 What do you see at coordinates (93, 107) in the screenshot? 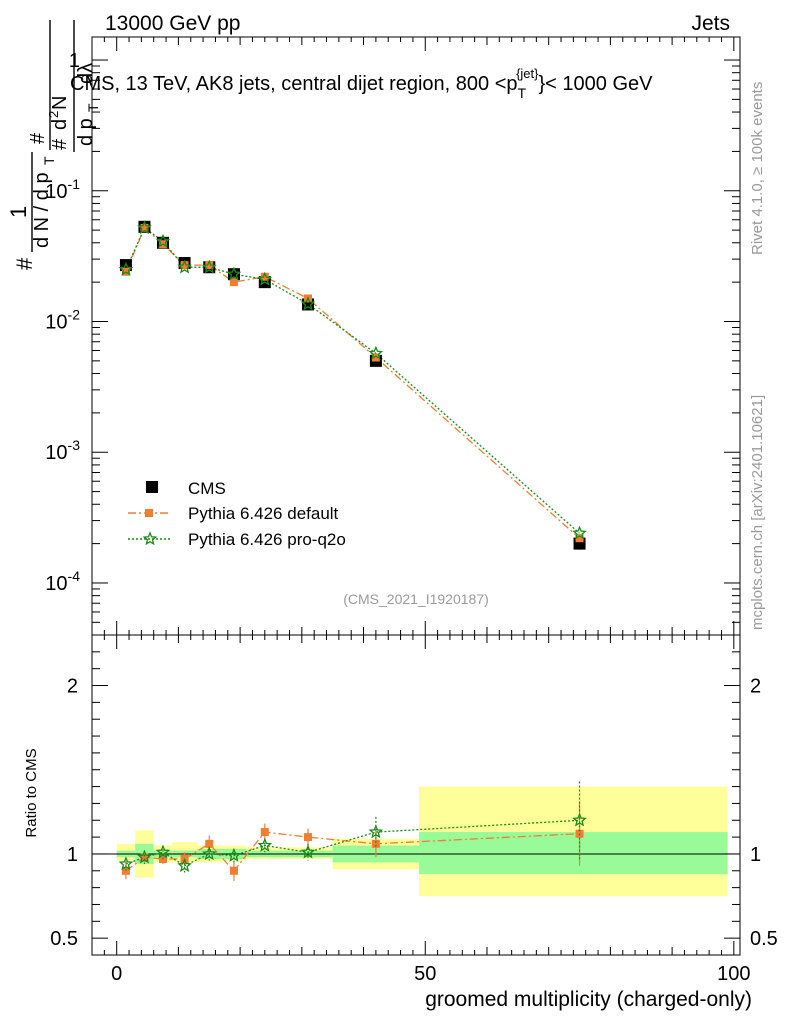
I see `ylabel-sub-t-2: T` at bounding box center [93, 107].